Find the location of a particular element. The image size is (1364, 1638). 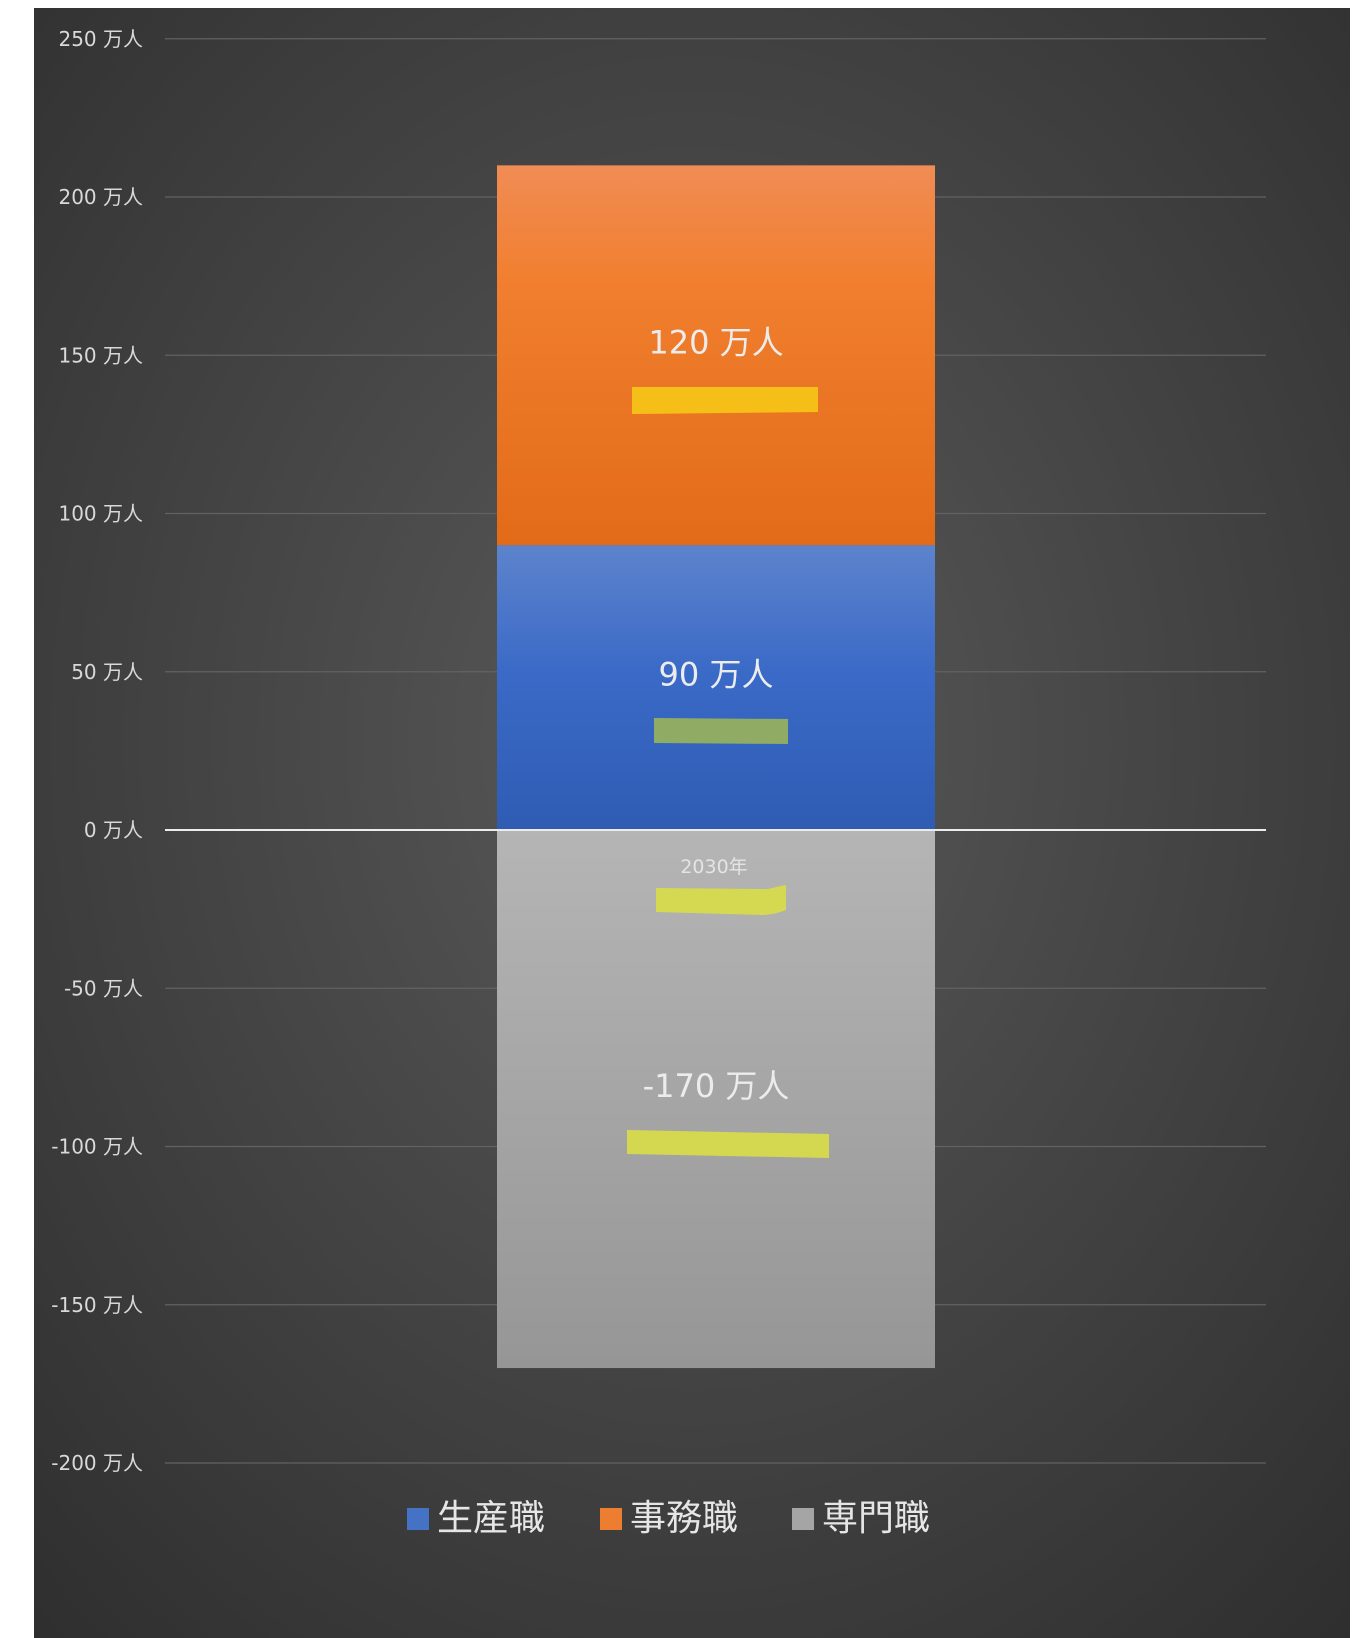

label-layer: 90 万人 120 万人 -170 万人 2030年 is located at coordinates (728, 740).